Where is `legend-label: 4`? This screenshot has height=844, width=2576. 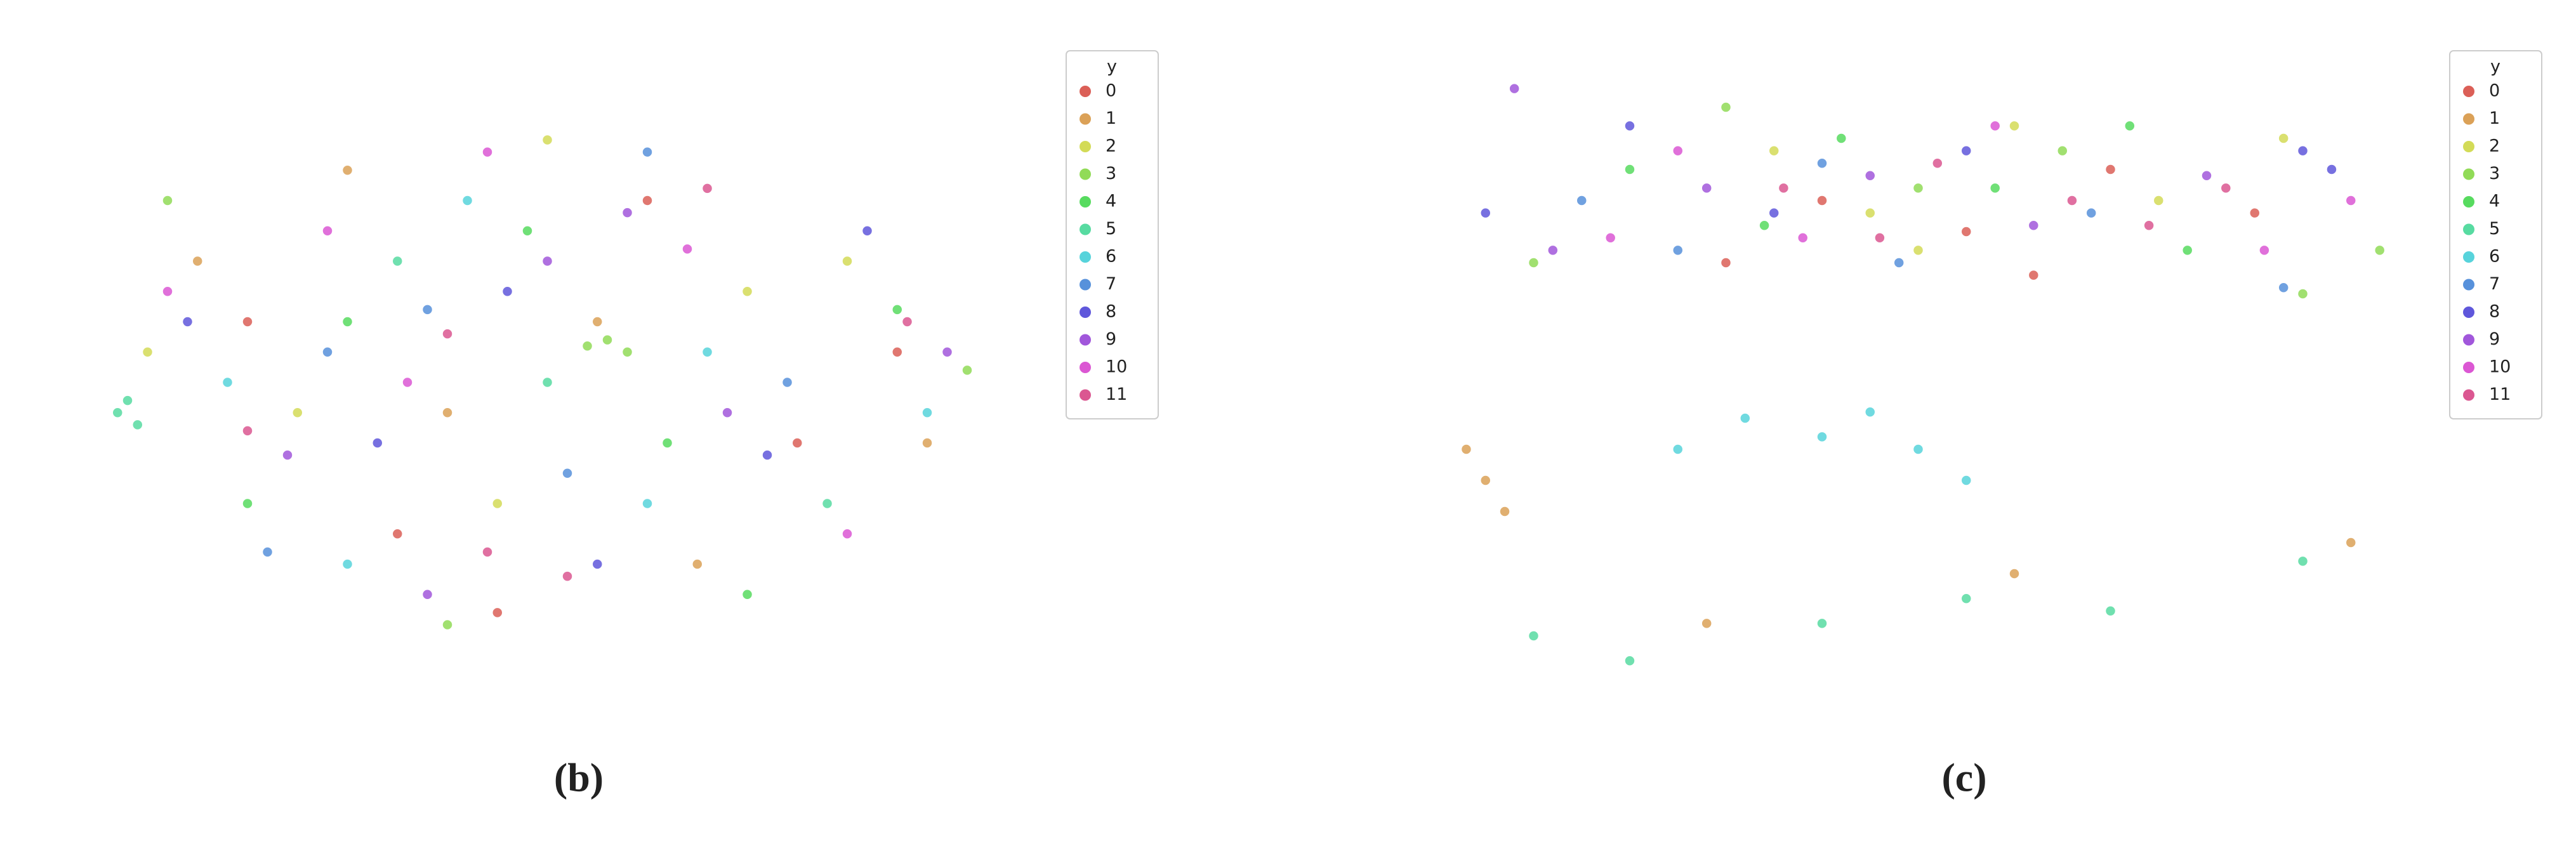
legend-label: 4 is located at coordinates (1111, 201).